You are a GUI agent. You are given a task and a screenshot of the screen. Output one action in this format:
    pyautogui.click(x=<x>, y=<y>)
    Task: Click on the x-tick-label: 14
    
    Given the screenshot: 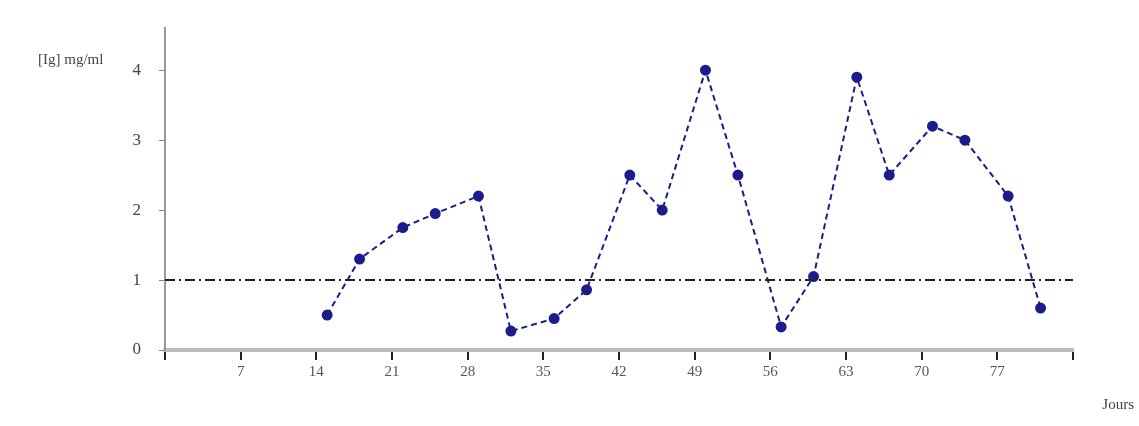 What is the action you would take?
    pyautogui.click(x=316, y=370)
    